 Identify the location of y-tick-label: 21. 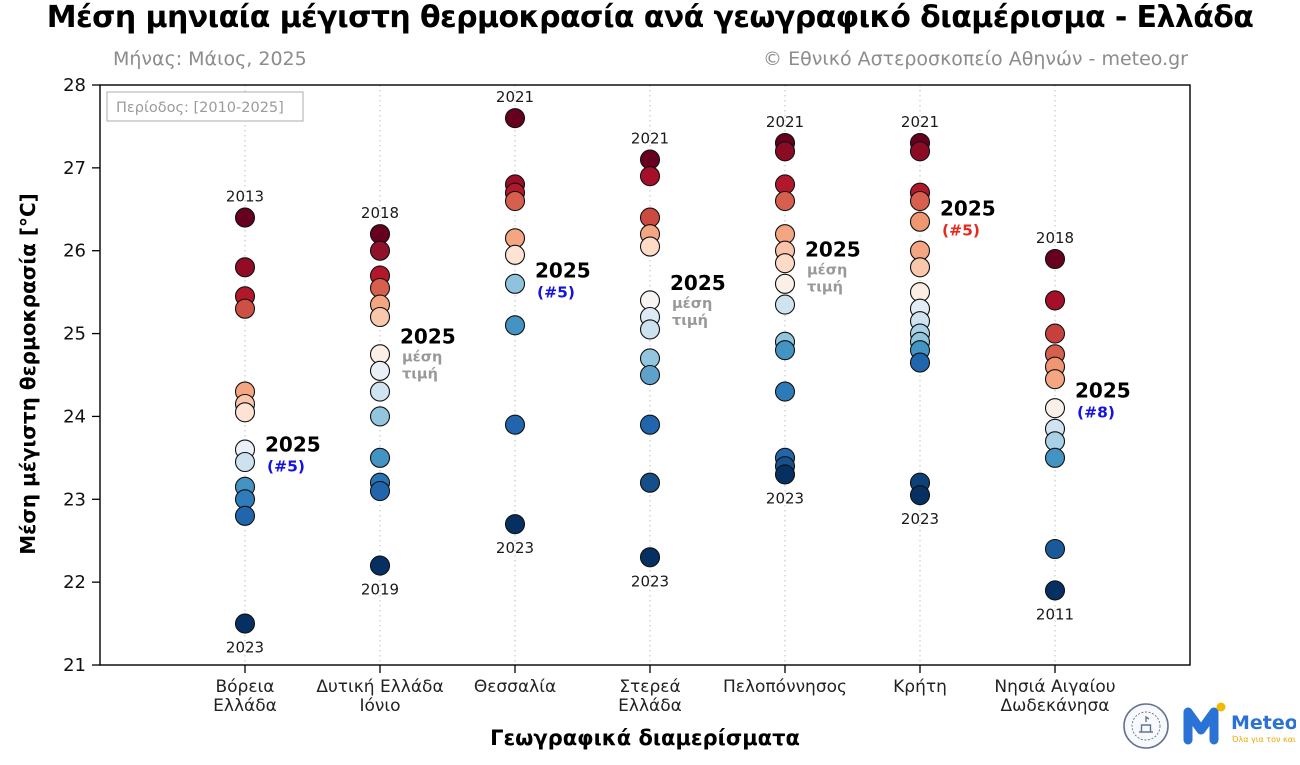
(74, 665).